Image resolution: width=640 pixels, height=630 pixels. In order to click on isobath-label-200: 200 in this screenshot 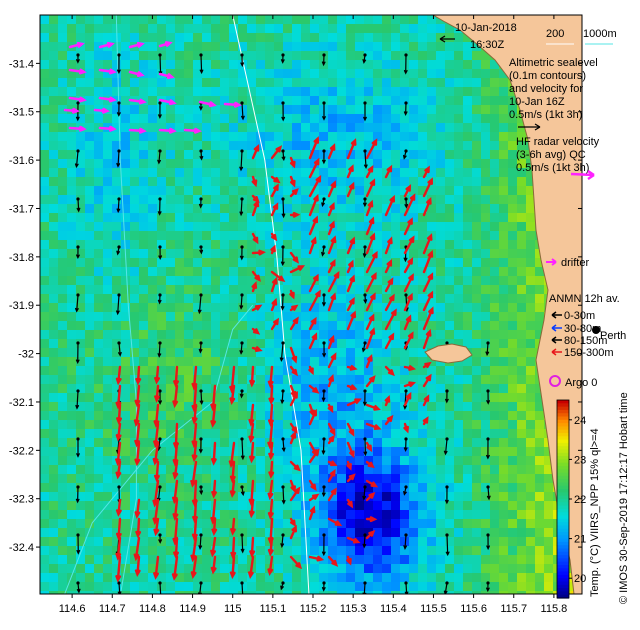, I will do `click(555, 34)`.